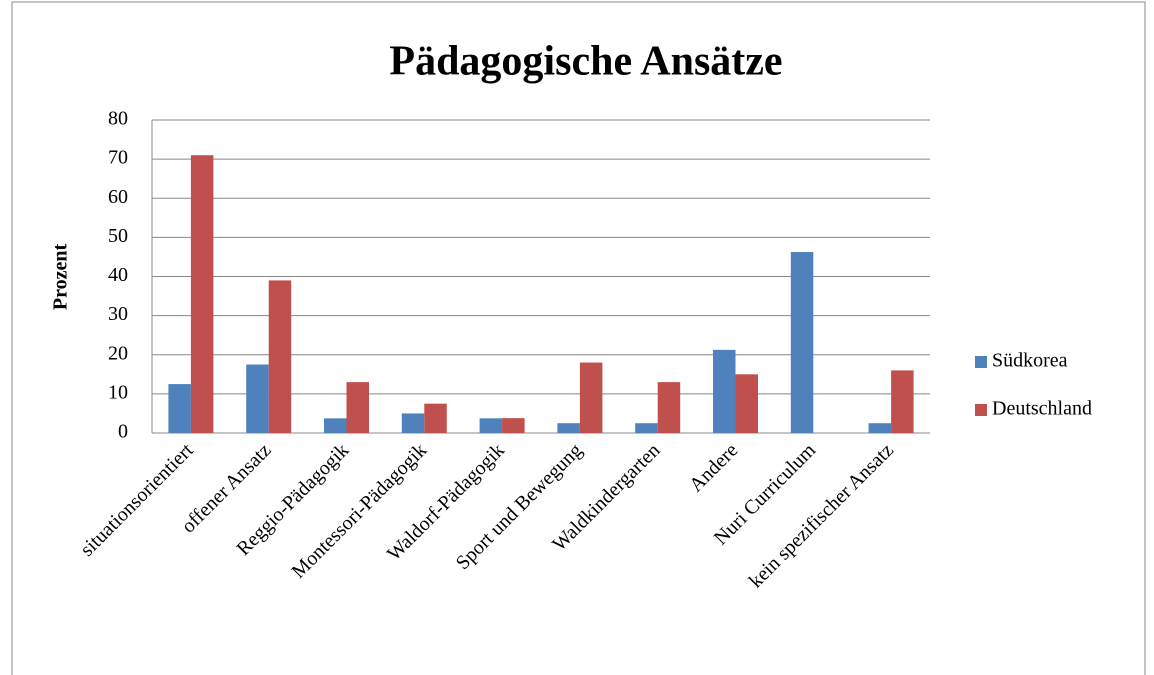 The height and width of the screenshot is (675, 1154). Describe the element at coordinates (123, 432) in the screenshot. I see `y-tick-label: 0` at that location.